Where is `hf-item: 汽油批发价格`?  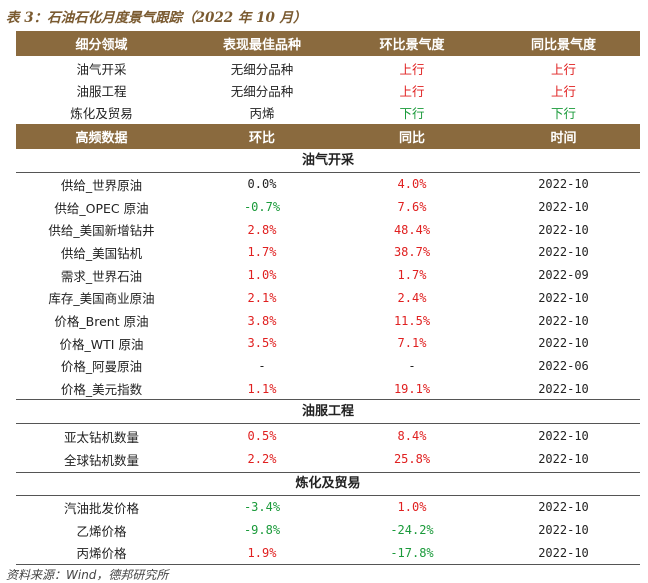
hf-item: 汽油批发价格 is located at coordinates (101, 508).